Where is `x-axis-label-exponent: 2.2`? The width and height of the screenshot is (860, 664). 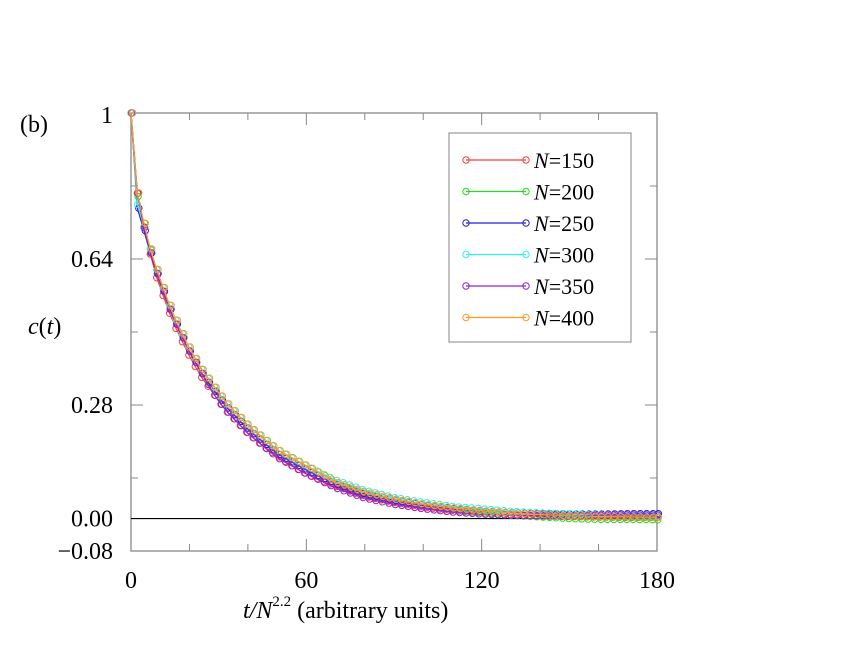
x-axis-label-exponent: 2.2 is located at coordinates (281, 602).